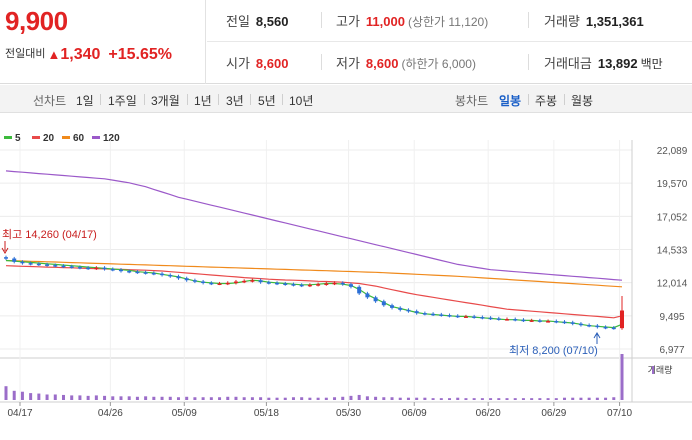 This screenshot has width=692, height=440. What do you see at coordinates (257, 21) in the screenshot?
I see `prev-close: 전일 8,560` at bounding box center [257, 21].